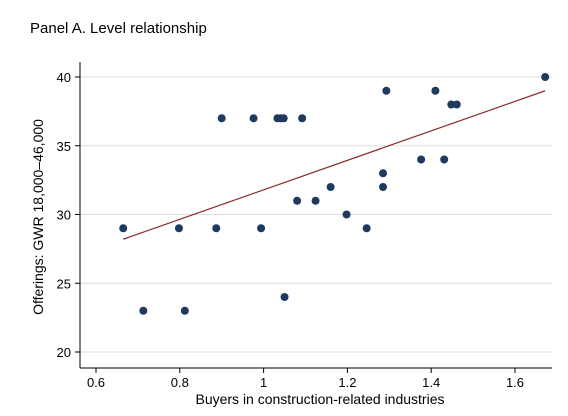 The image size is (568, 416). What do you see at coordinates (431, 382) in the screenshot?
I see `x-tick-label: 1.4` at bounding box center [431, 382].